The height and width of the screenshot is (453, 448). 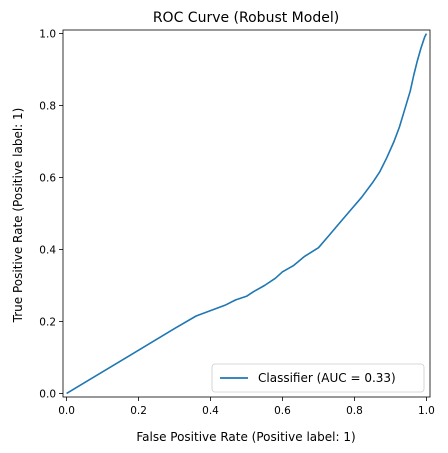 I want to click on x-tick-label: 0.6, so click(x=282, y=411).